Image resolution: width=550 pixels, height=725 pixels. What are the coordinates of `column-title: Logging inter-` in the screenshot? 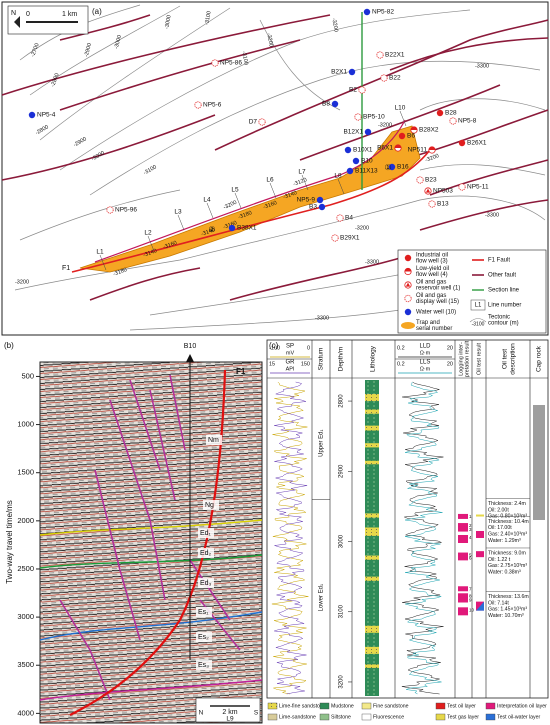 It's located at (461, 359).